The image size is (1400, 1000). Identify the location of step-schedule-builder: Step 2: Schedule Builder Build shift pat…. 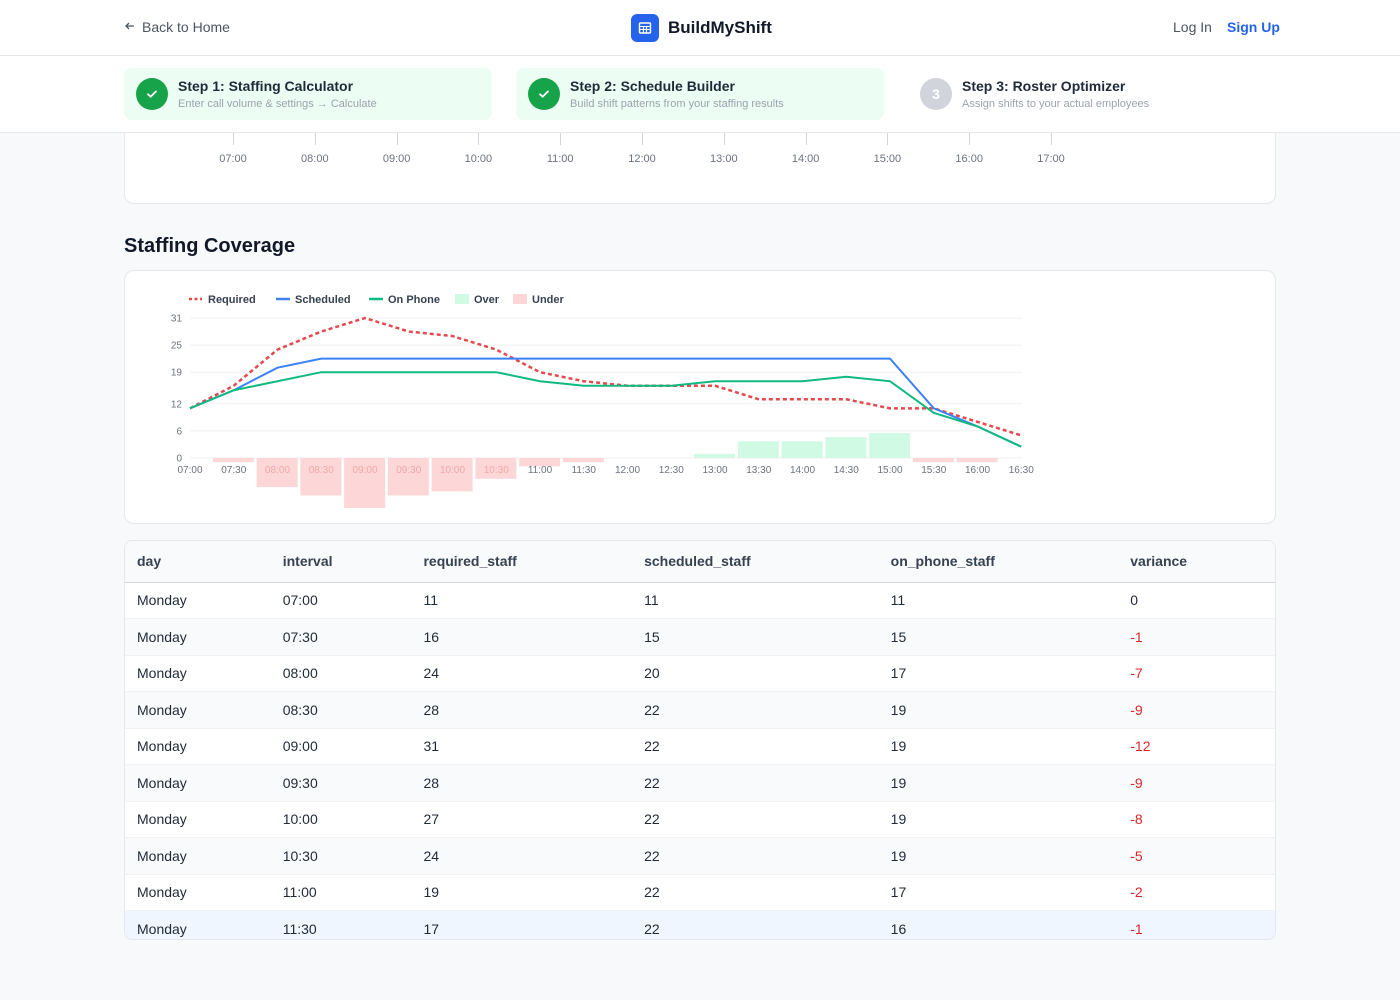
(700, 94).